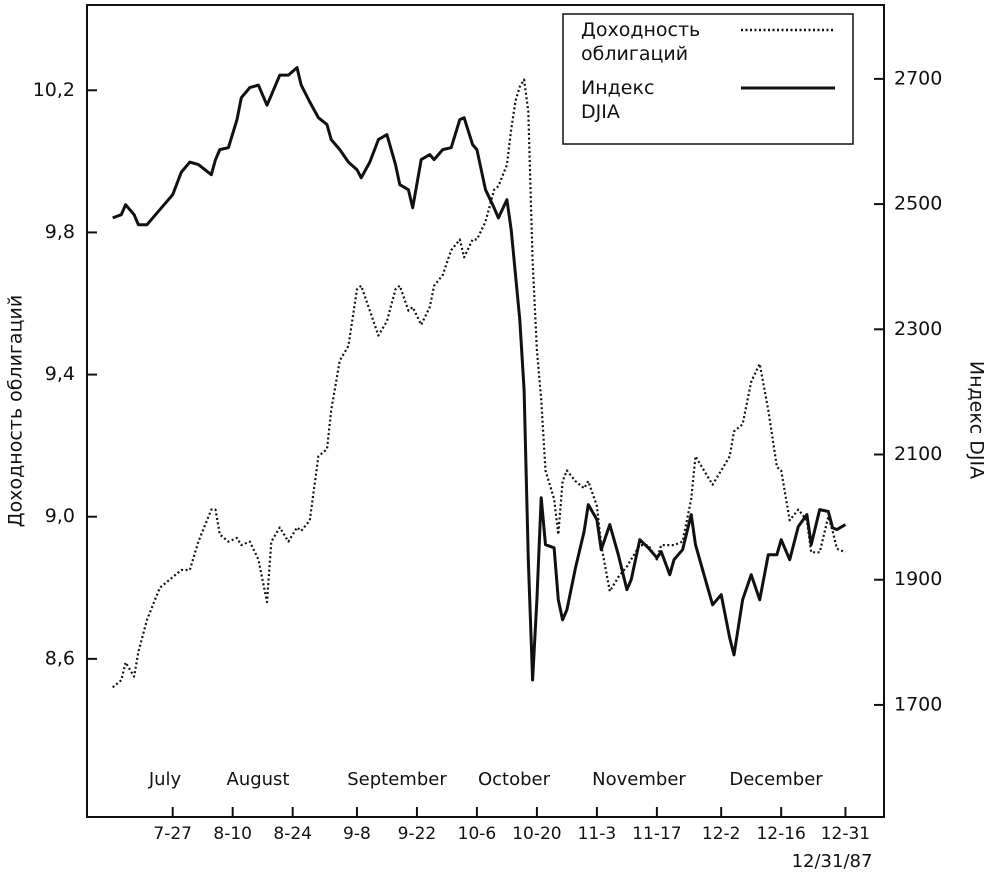  I want to click on month-label: July, so click(165, 779).